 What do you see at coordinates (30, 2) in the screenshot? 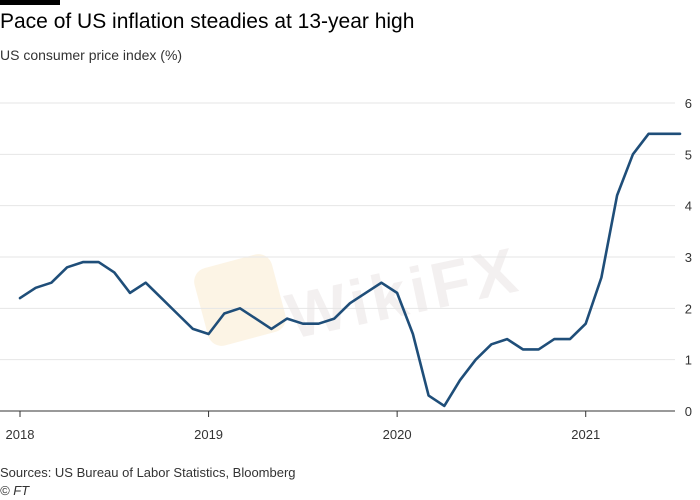
I see `brand-bar` at bounding box center [30, 2].